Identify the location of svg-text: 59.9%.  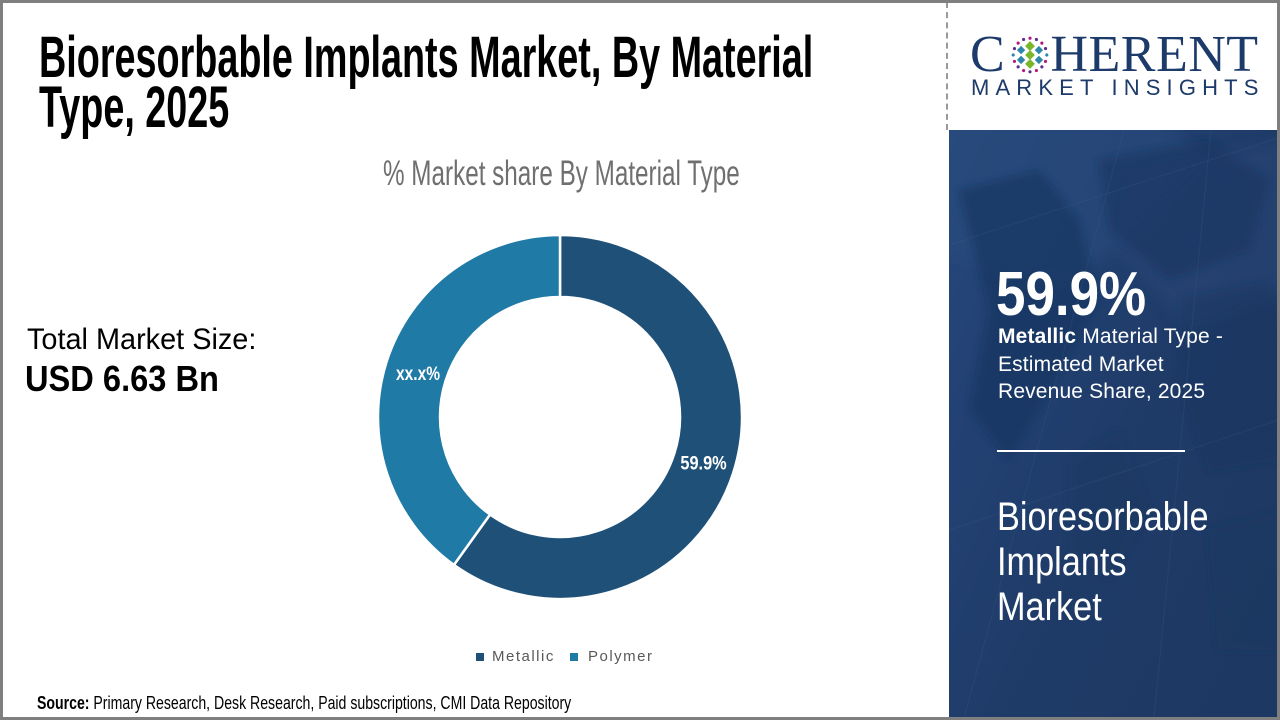
(703, 464).